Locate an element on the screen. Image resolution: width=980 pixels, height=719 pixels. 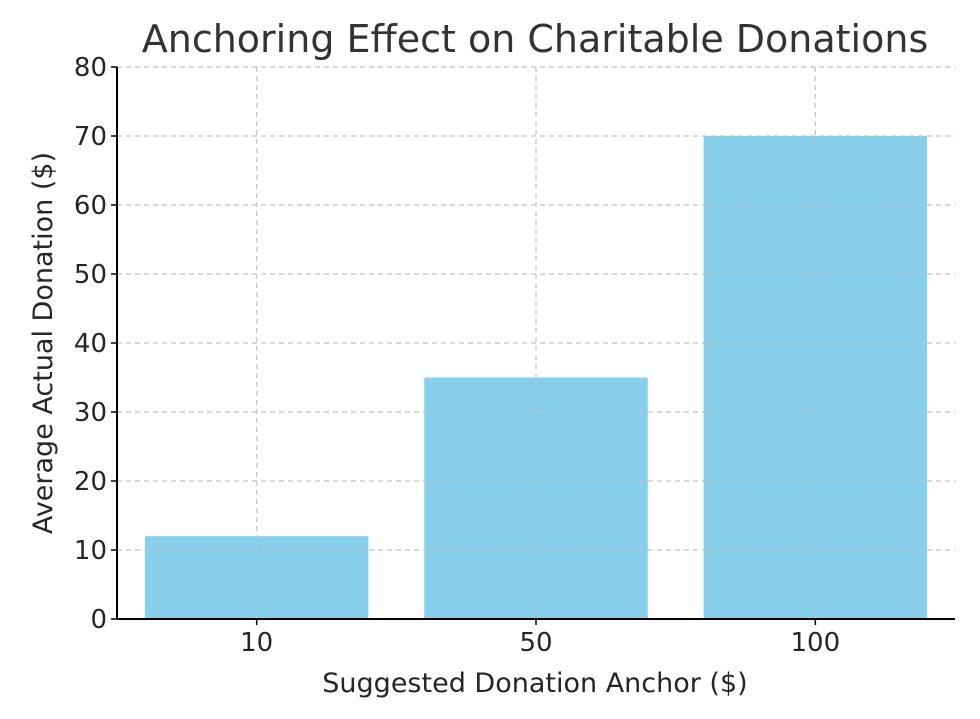
x-tick-label: 10 is located at coordinates (256, 643).